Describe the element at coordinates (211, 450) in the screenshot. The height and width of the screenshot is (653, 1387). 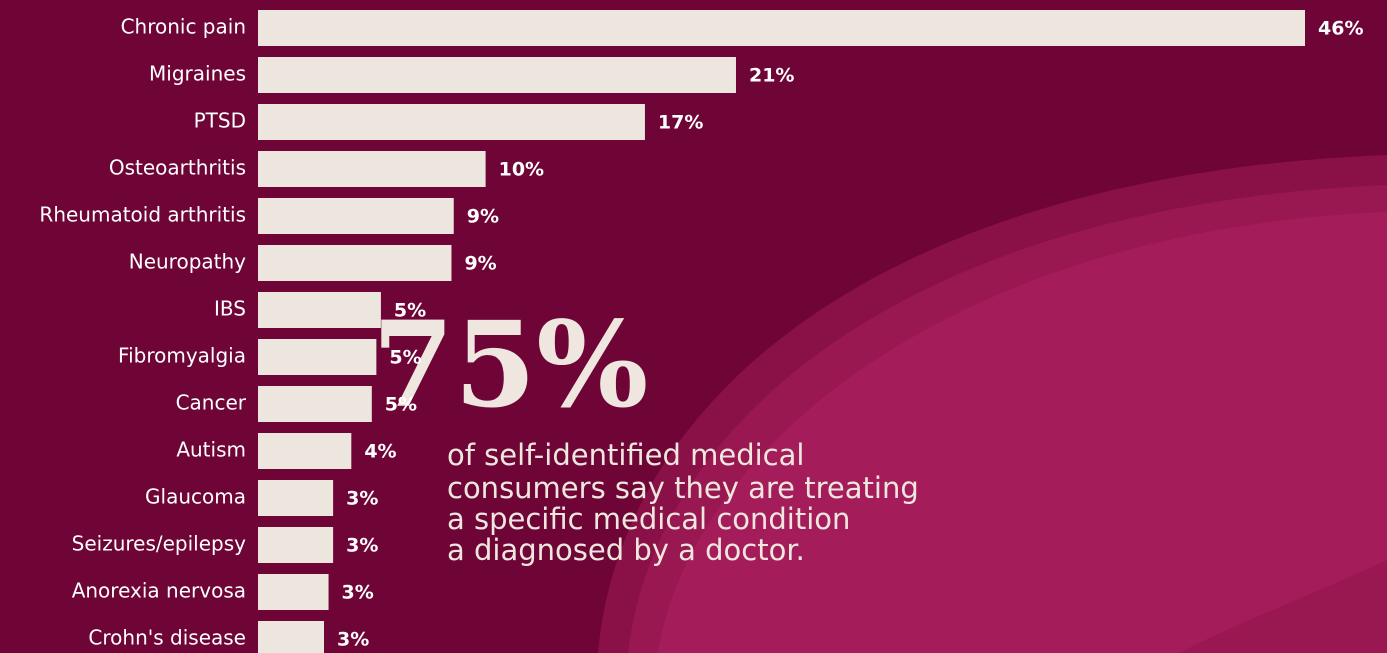
I see `category-label: Autism` at that location.